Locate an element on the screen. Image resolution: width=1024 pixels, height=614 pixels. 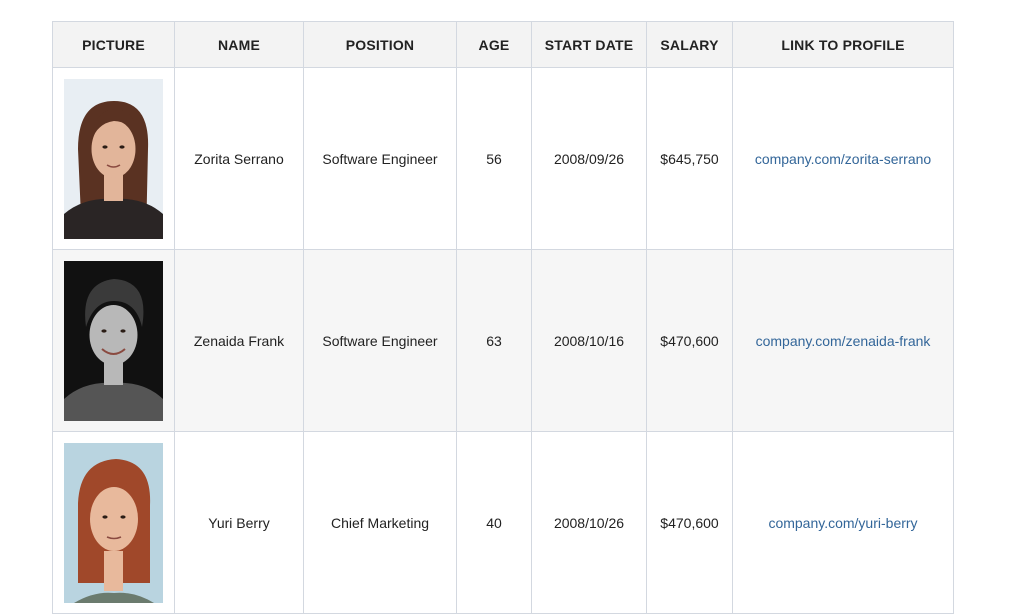
age-cell: 63 is located at coordinates (494, 340).